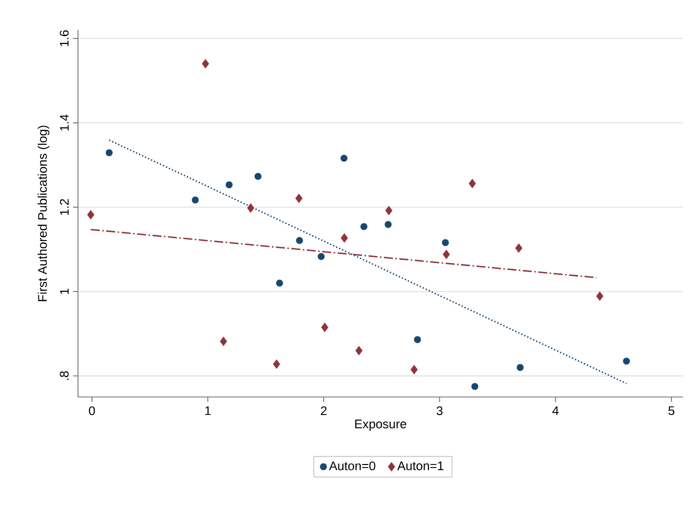 The width and height of the screenshot is (690, 505). I want to click on x-axis-title: Exposure, so click(380, 425).